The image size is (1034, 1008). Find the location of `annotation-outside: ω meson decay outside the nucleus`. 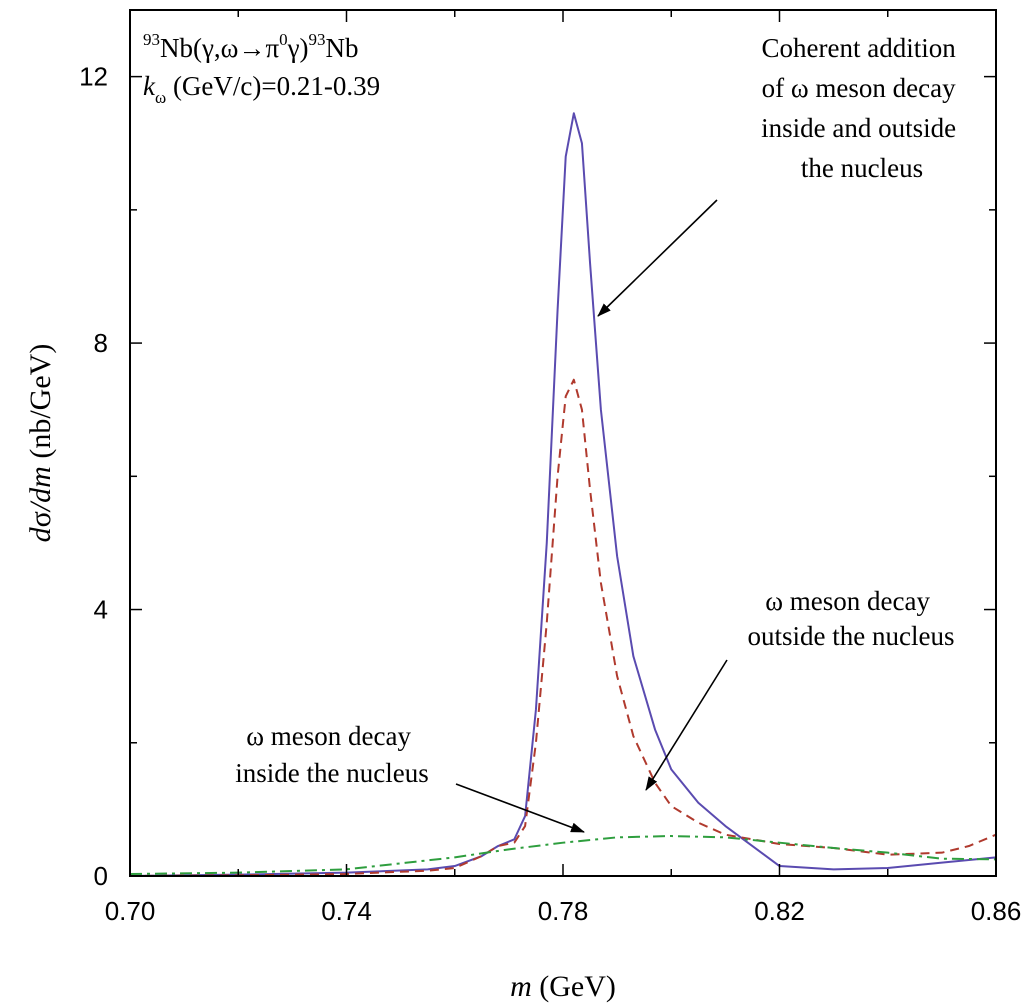

annotation-outside: ω meson decay outside the nucleus is located at coordinates (851, 618).